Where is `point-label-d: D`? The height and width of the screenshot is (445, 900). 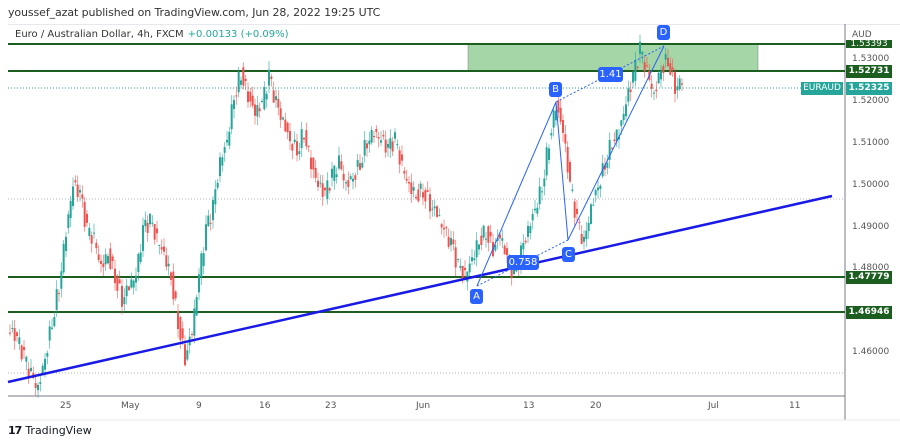
point-label-d: D is located at coordinates (663, 32).